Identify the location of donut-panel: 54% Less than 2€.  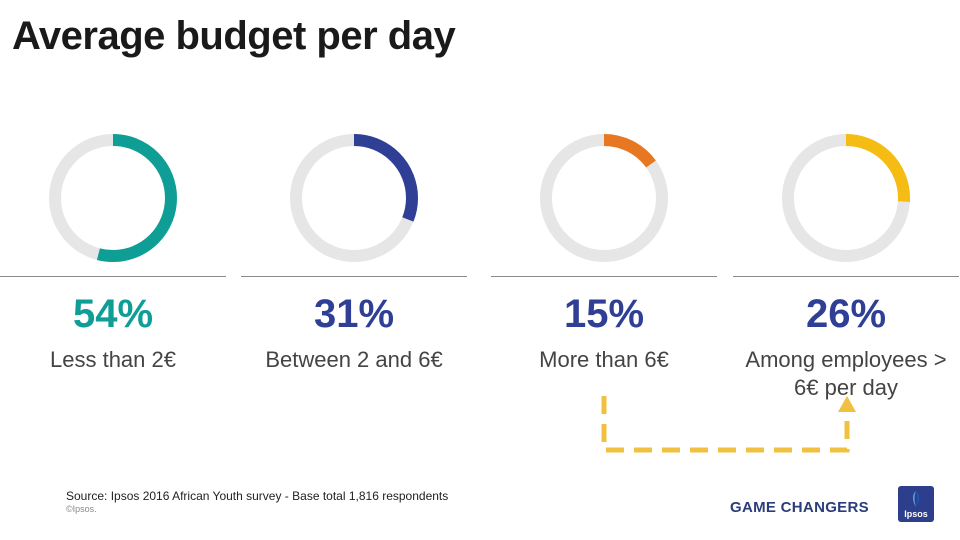
(113, 270).